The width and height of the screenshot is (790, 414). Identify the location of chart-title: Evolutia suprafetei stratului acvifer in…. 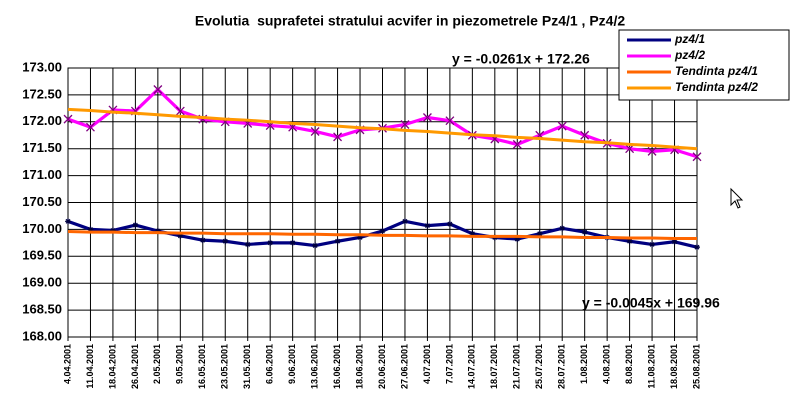
(410, 21).